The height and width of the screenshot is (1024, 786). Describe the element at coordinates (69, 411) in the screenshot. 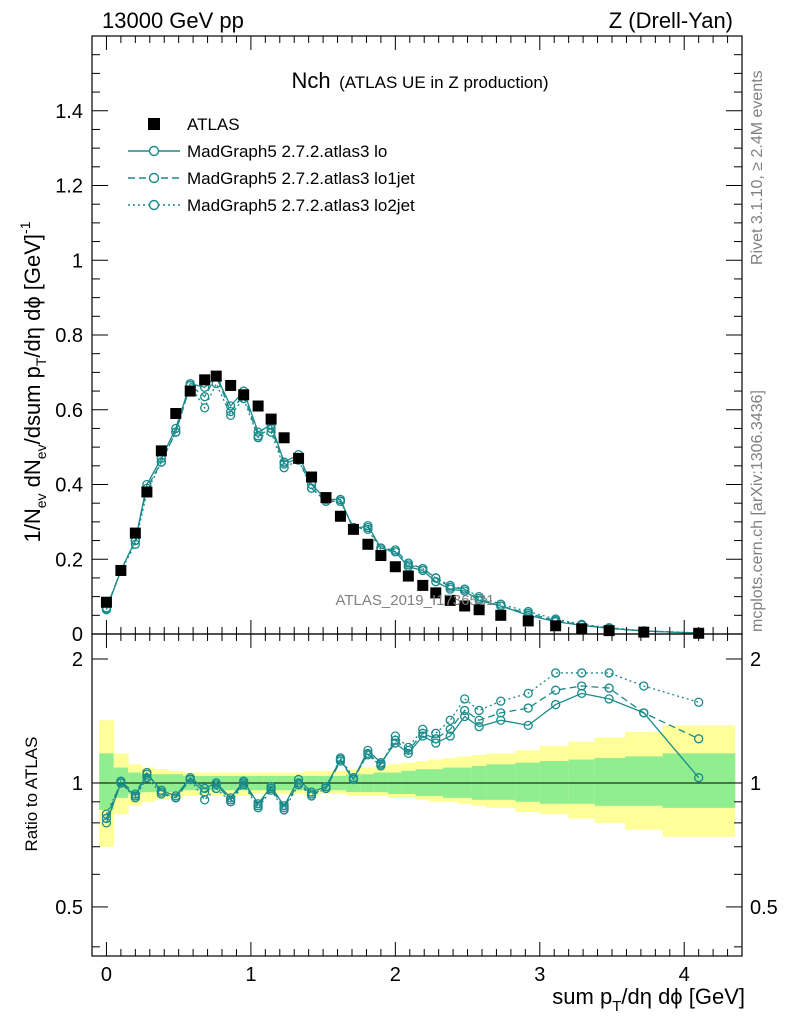

I see `y-tick-label: 0.6` at that location.